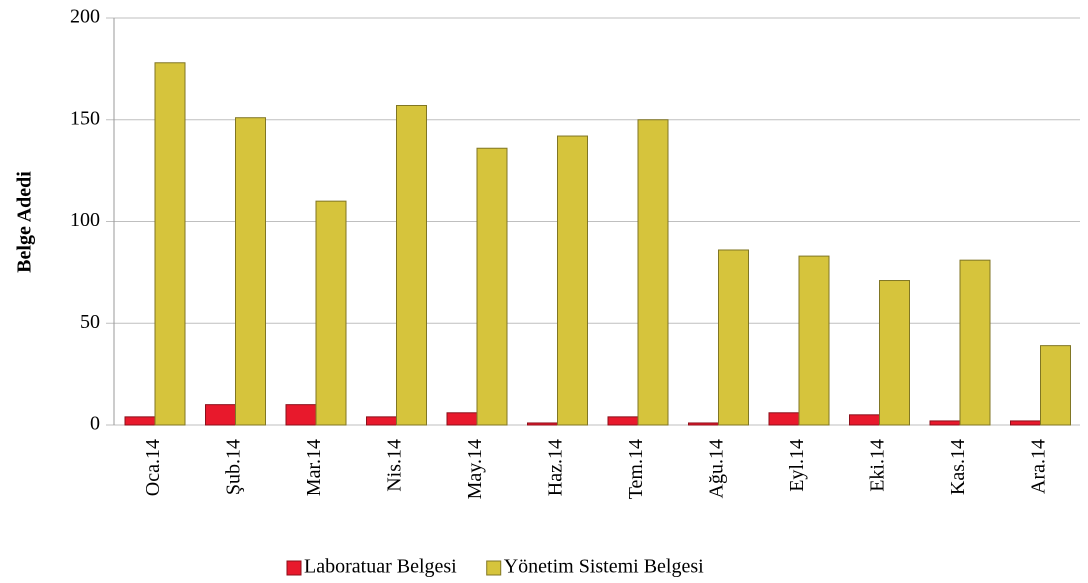 The image size is (1088, 583). I want to click on x-tick-label: Eyl.14, so click(797, 465).